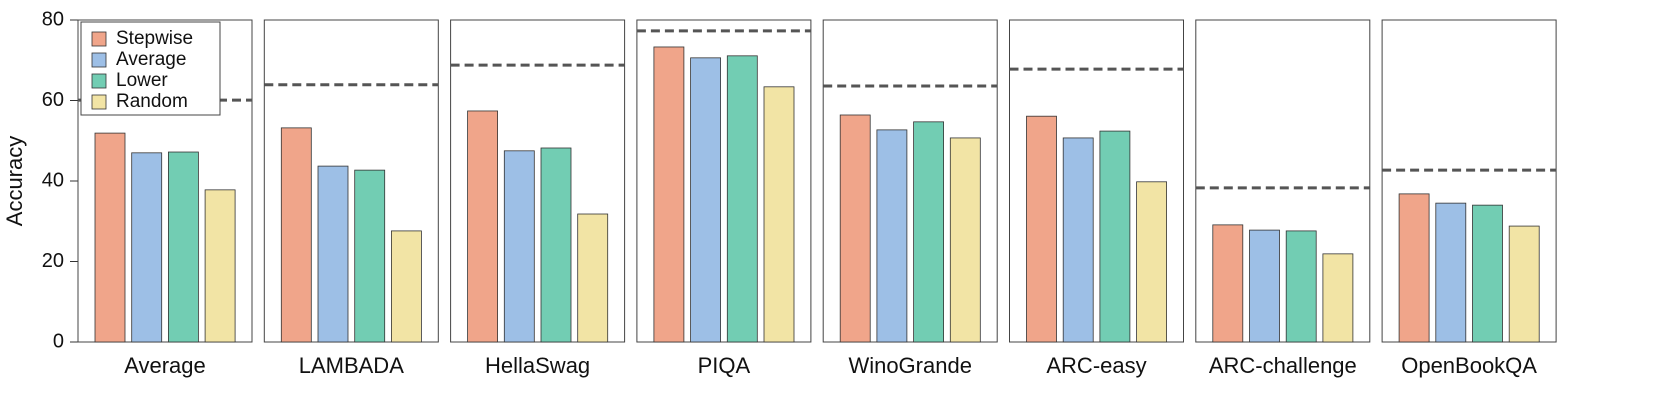 The height and width of the screenshot is (412, 1661). Describe the element at coordinates (152, 101) in the screenshot. I see `legend-label: Random` at that location.